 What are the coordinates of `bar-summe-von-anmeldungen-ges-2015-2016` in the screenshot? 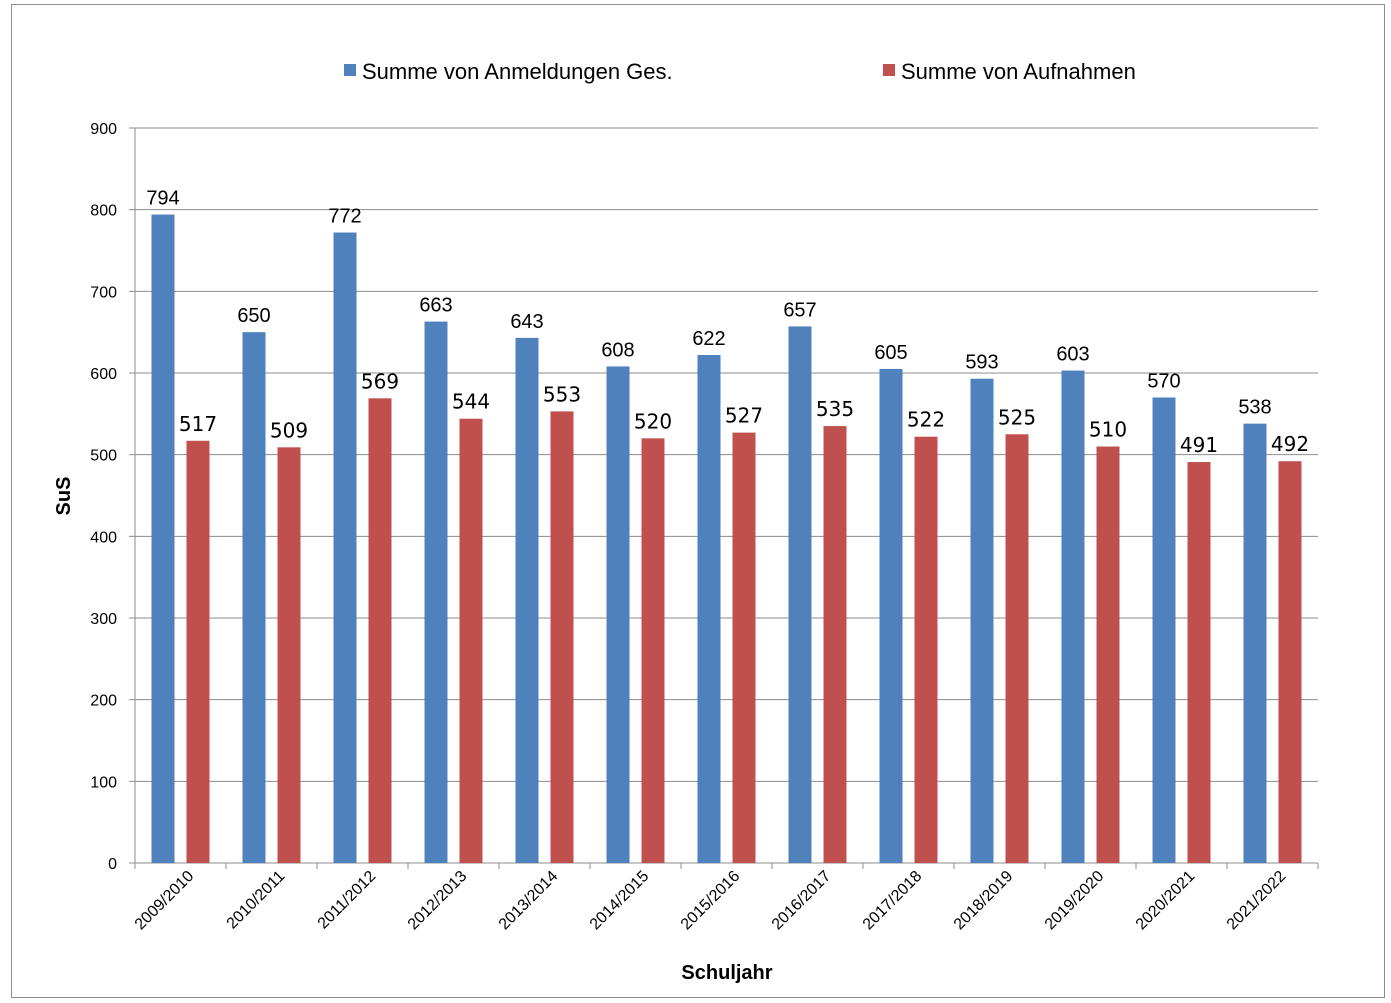 It's located at (709, 609).